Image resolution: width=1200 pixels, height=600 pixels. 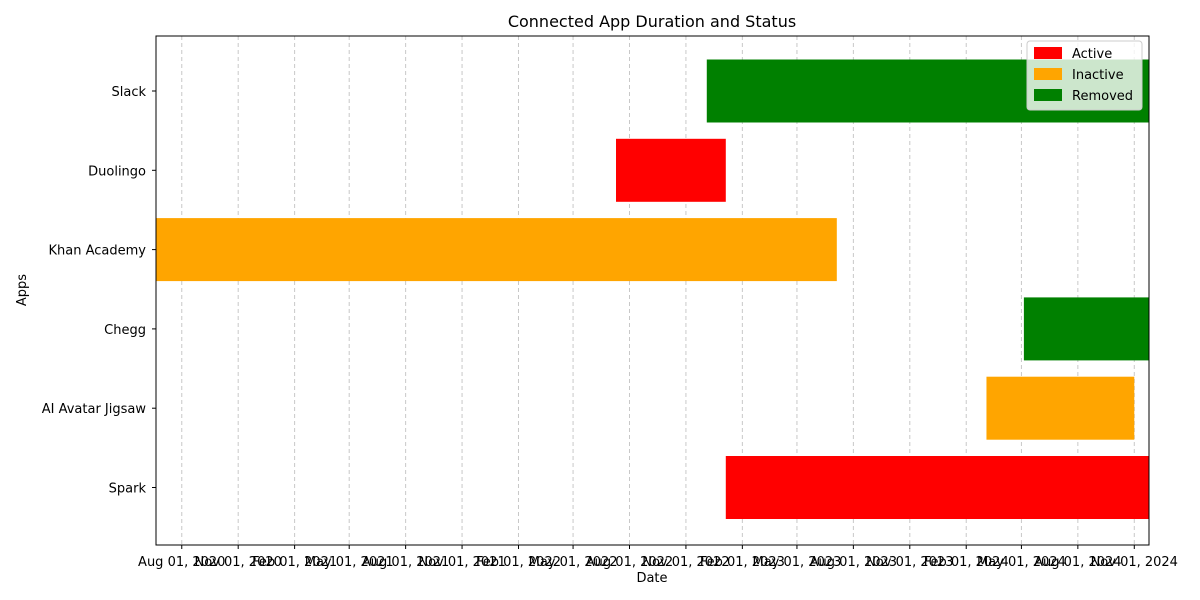 I want to click on y-tick-label: Duolingo, so click(x=117, y=171).